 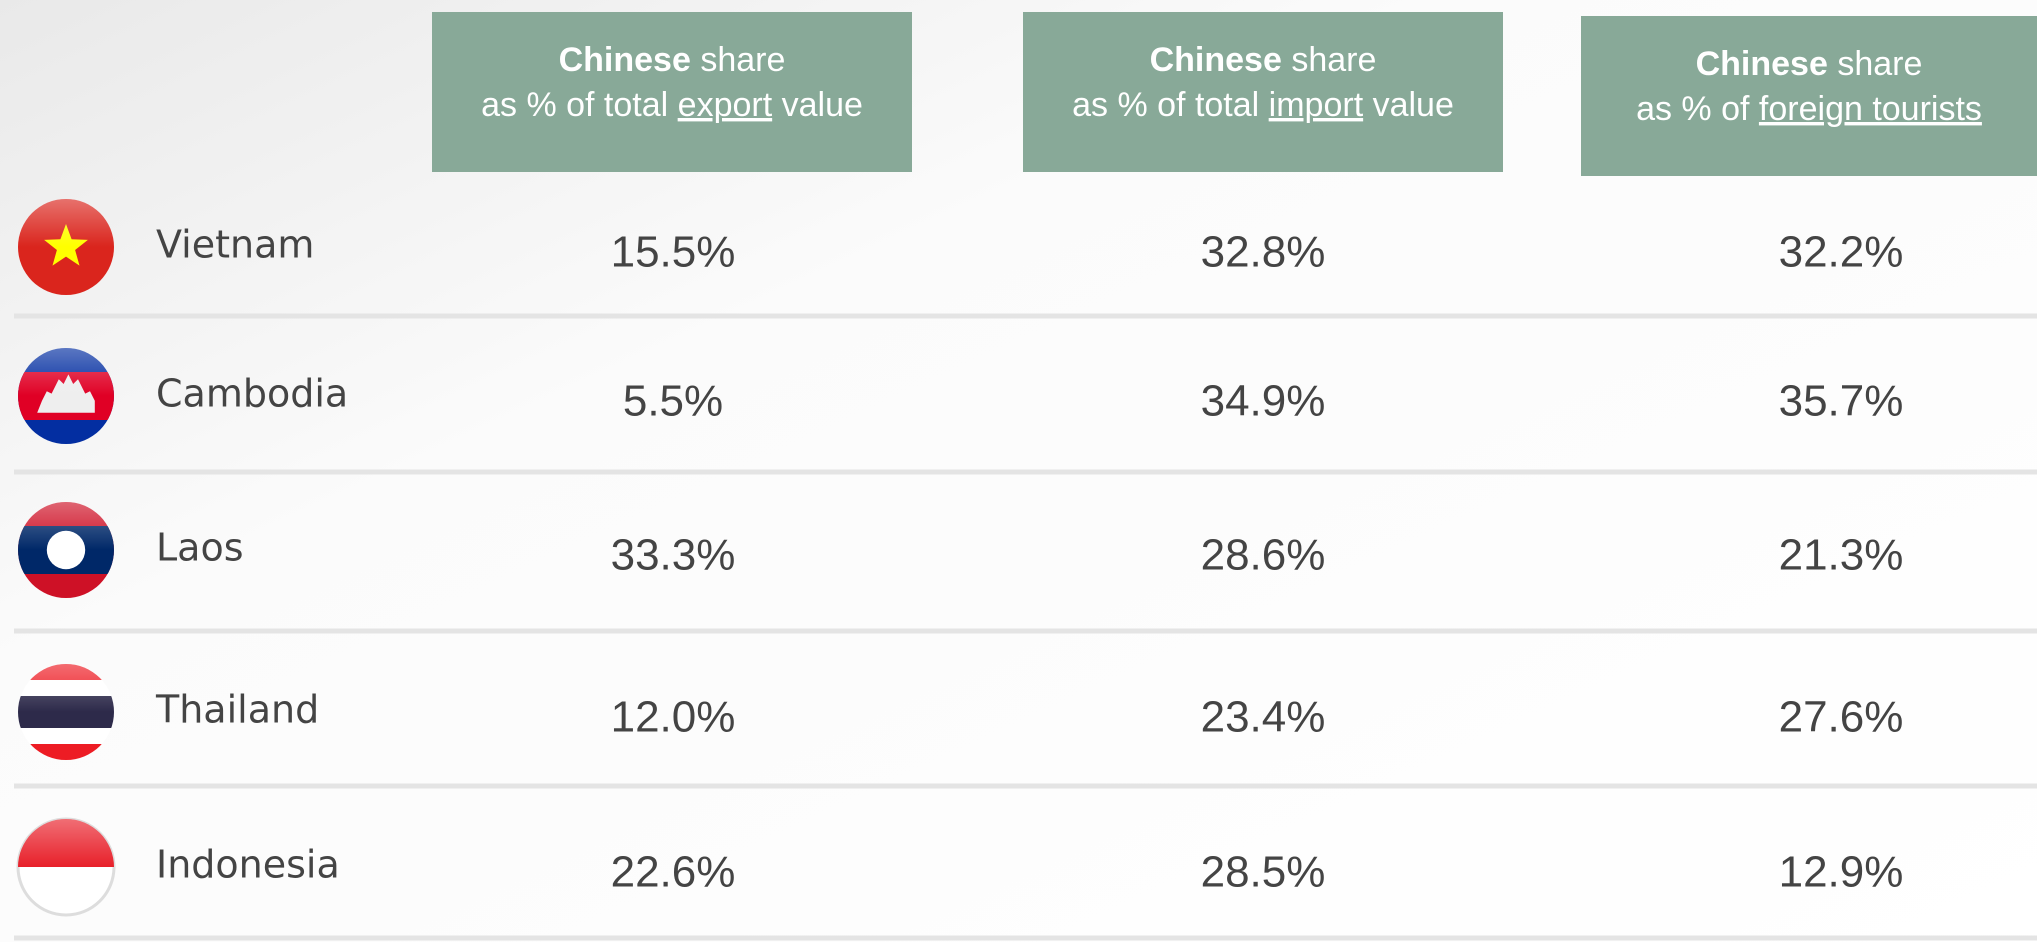 I want to click on country-name: Vietnam, so click(x=235, y=245).